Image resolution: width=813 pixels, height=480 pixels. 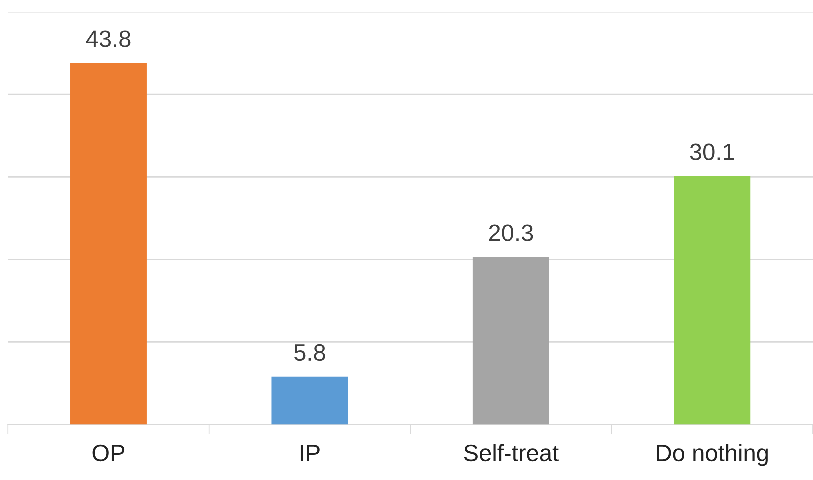 I want to click on x-tick-label: IP, so click(x=310, y=453).